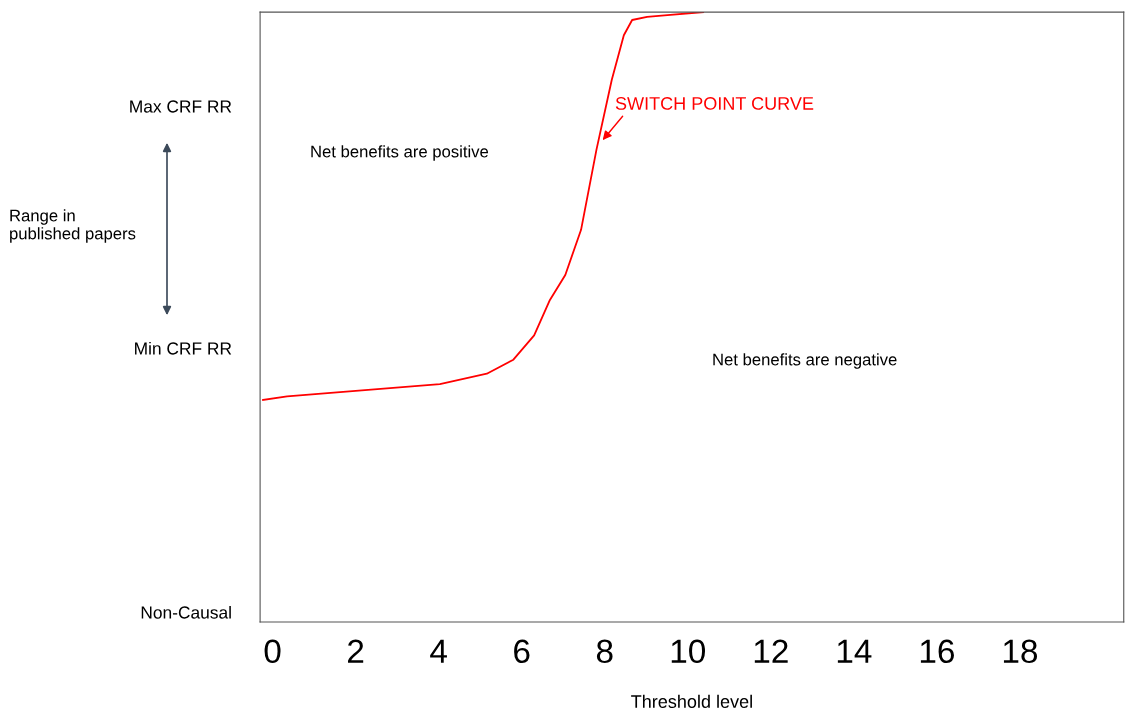 This screenshot has width=1126, height=710. What do you see at coordinates (854, 651) in the screenshot?
I see `x-tick-label: 14` at bounding box center [854, 651].